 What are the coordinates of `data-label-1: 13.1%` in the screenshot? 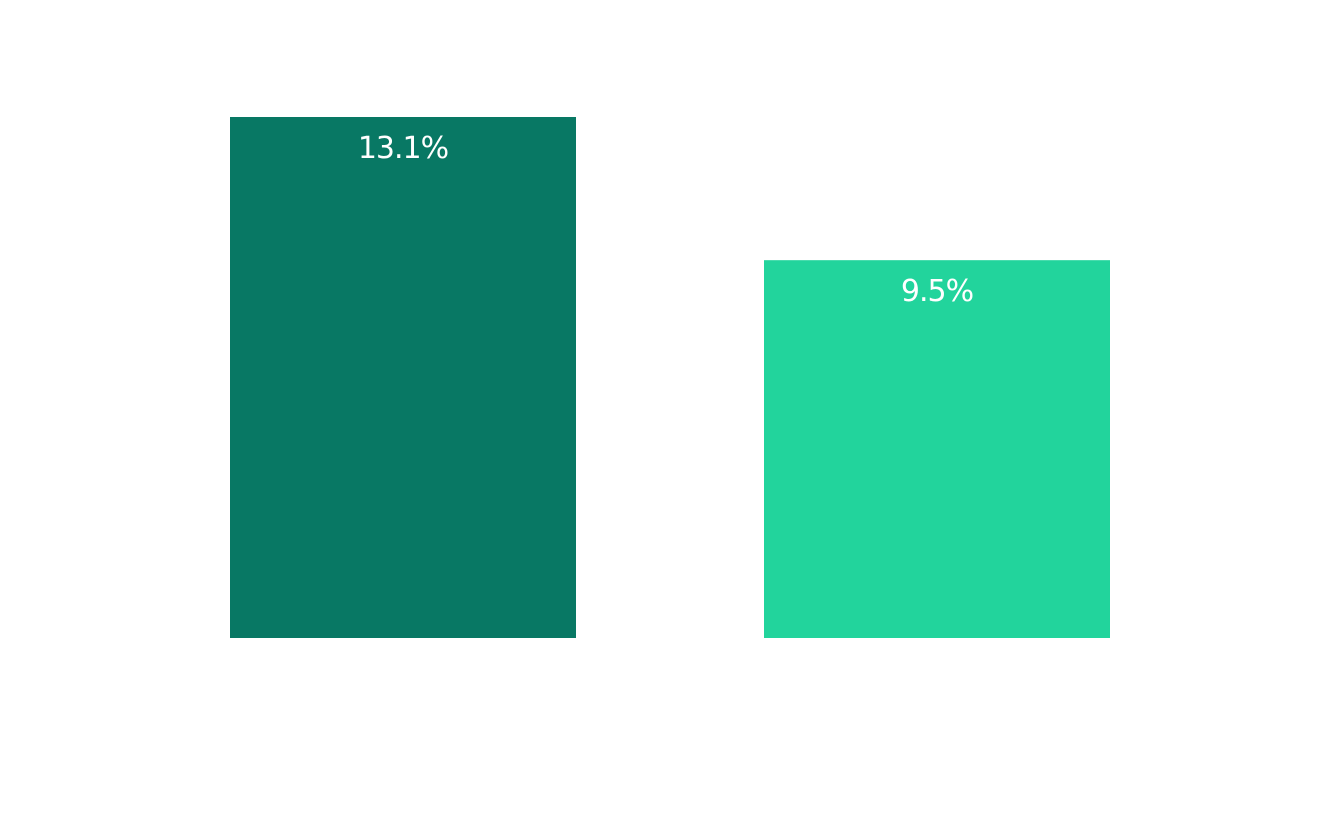 It's located at (403, 148).